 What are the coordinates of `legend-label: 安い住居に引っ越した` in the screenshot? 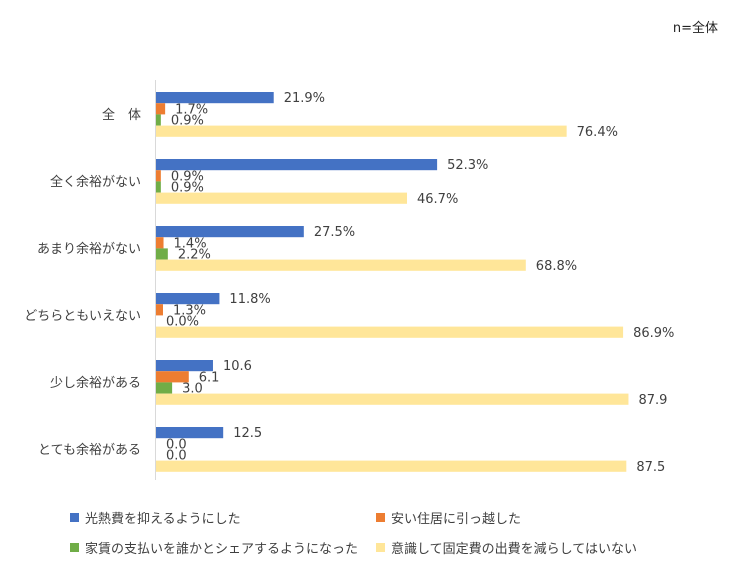 It's located at (456, 519).